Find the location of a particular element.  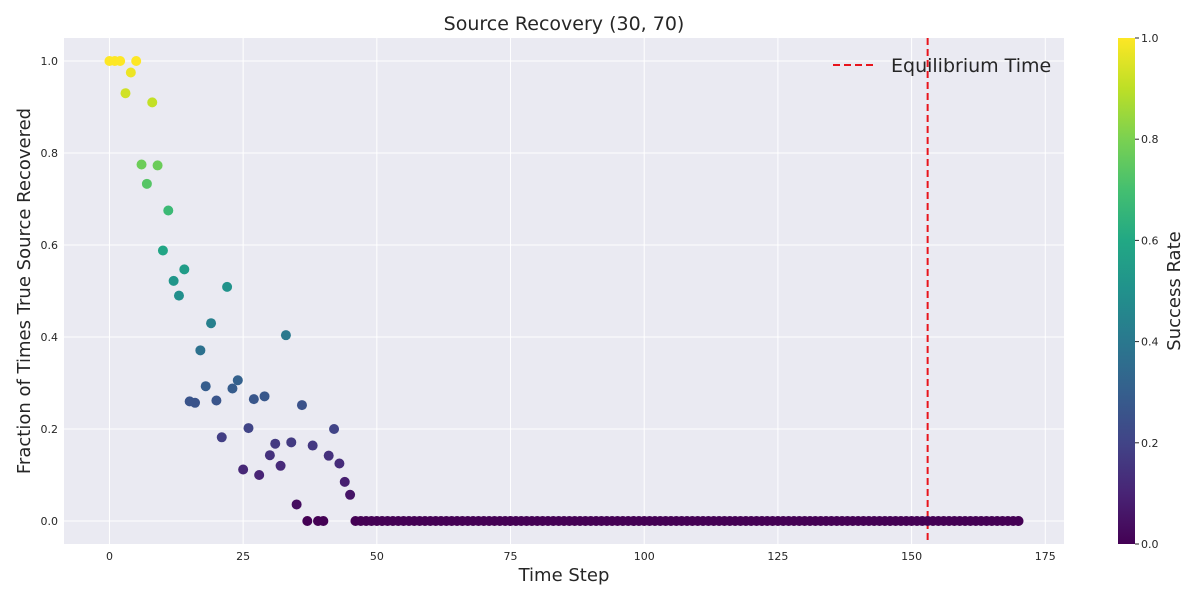

colorbar-gradient is located at coordinates (1126, 291).